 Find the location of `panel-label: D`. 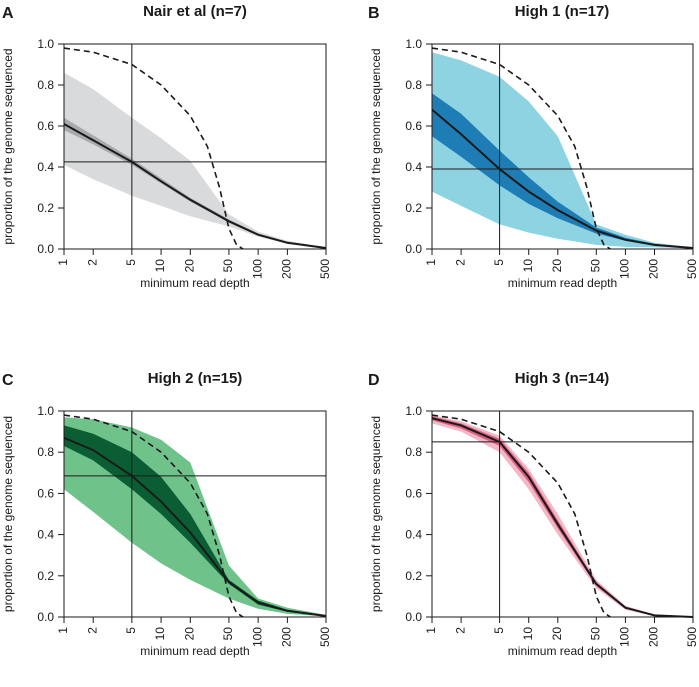

panel-label: D is located at coordinates (374, 380).